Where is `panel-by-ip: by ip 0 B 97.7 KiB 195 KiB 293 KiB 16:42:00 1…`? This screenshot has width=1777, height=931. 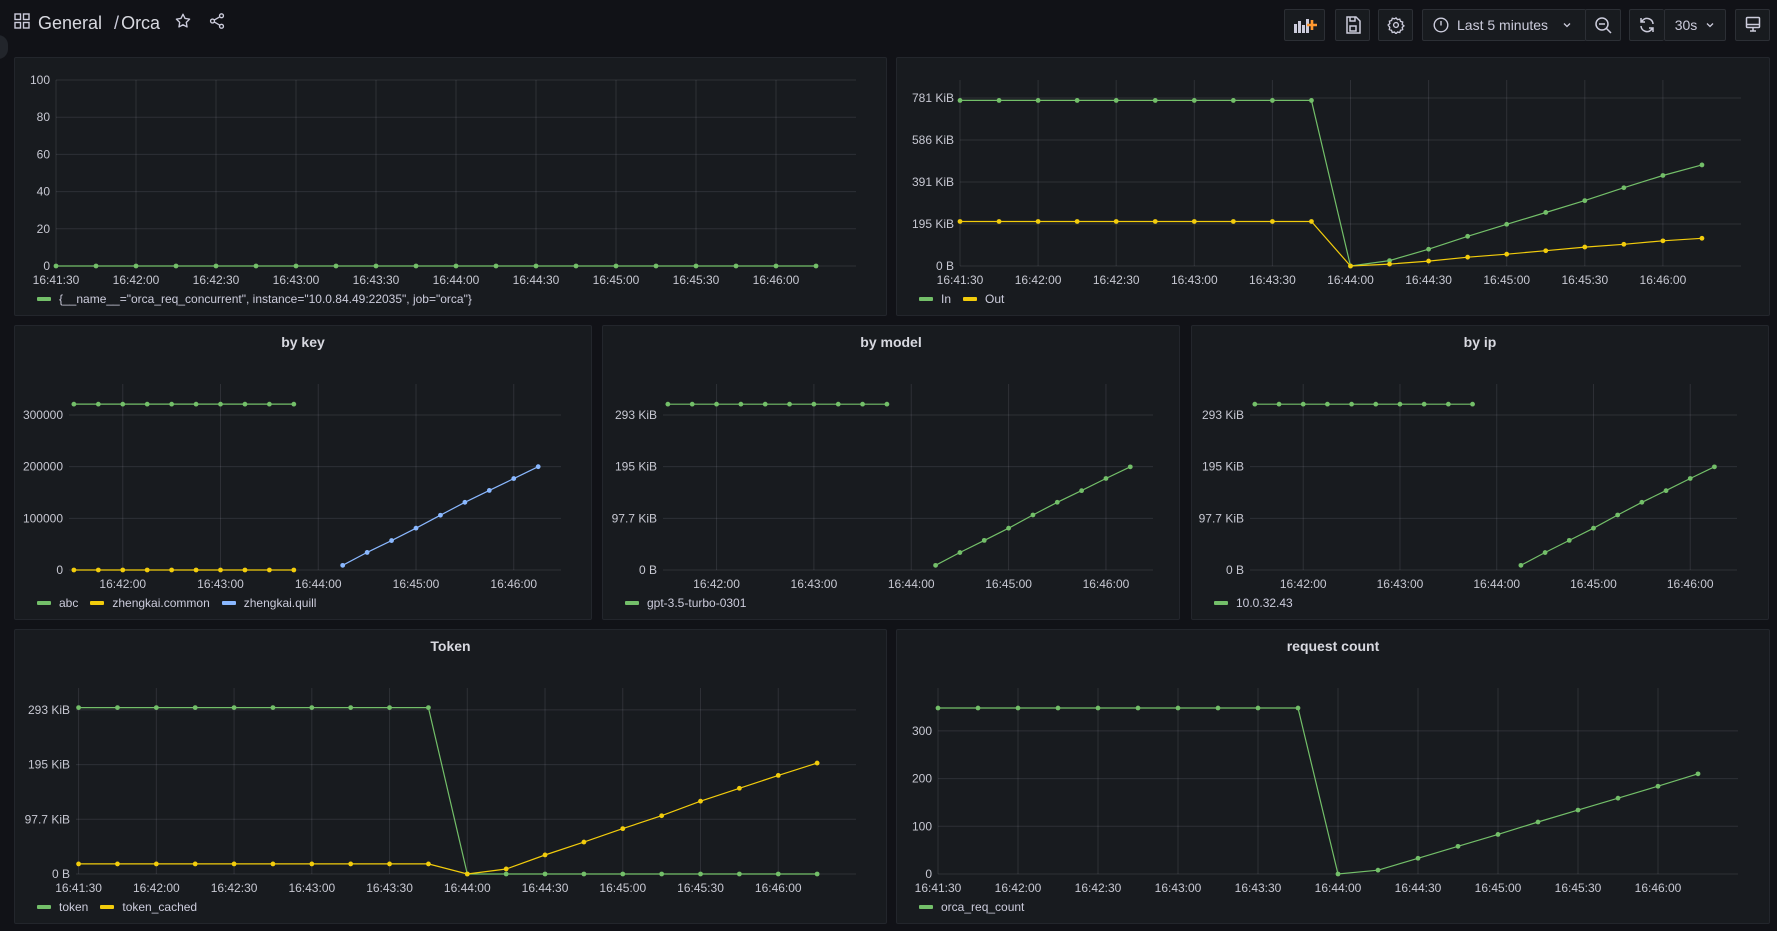
panel-by-ip: by ip 0 B 97.7 KiB 195 KiB 293 KiB 16:42:00 1… is located at coordinates (1480, 472).